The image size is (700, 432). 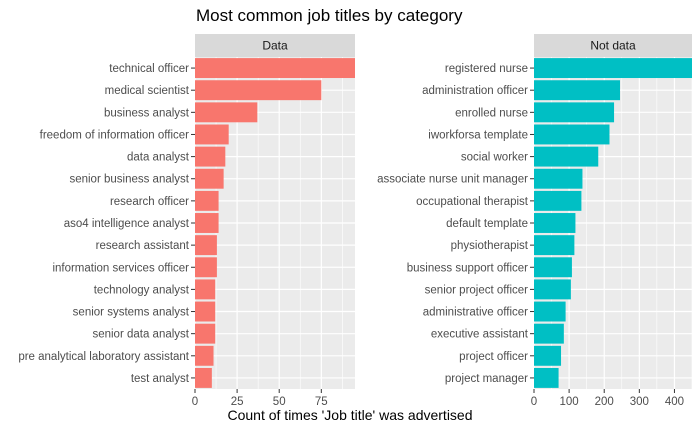 I want to click on x-tick-label: 300, so click(x=639, y=402).